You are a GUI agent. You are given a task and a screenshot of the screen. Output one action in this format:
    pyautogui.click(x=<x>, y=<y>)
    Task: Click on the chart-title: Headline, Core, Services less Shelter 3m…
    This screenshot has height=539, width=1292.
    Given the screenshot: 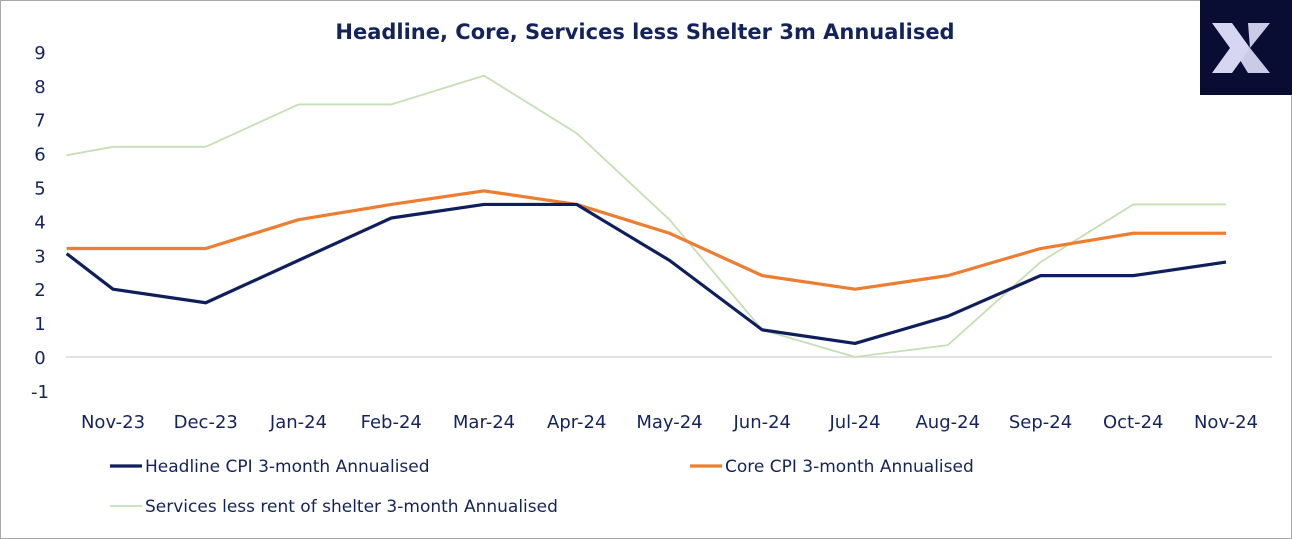 What is the action you would take?
    pyautogui.click(x=644, y=32)
    